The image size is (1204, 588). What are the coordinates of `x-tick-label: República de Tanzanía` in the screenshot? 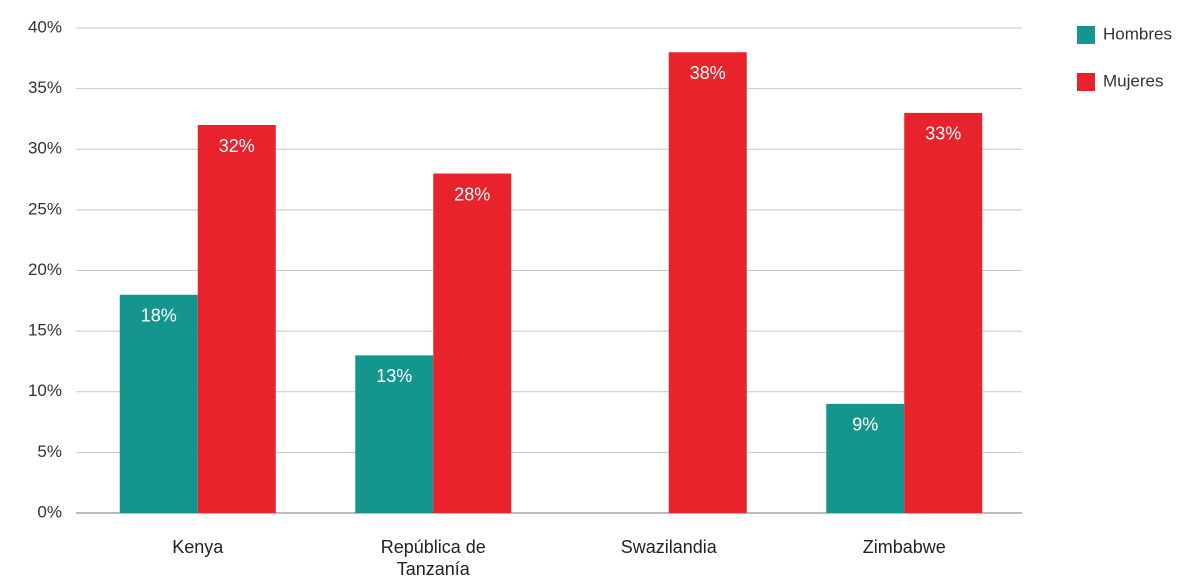 It's located at (433, 558).